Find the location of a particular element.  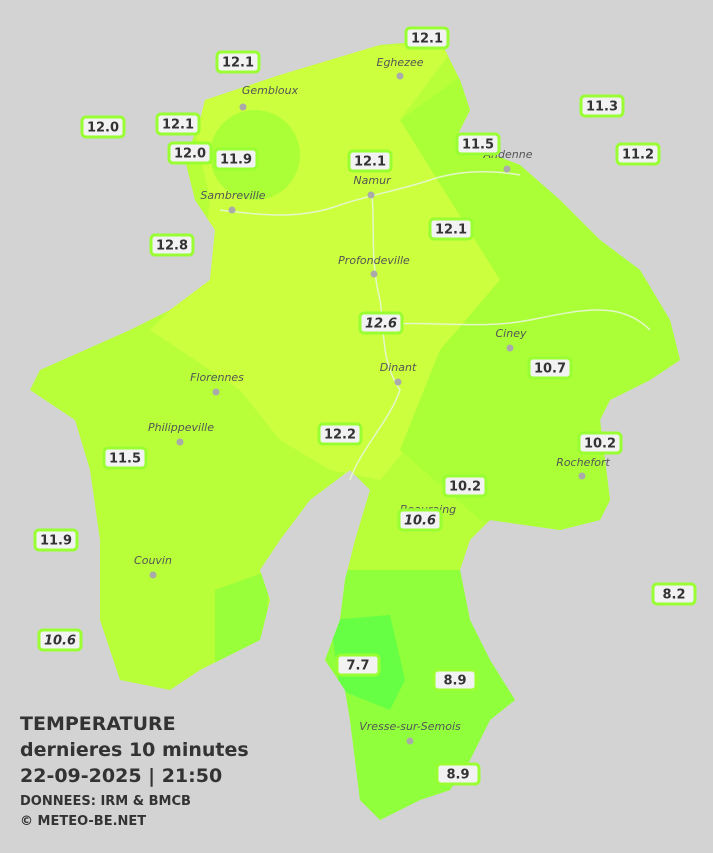

station-value: 12.2 is located at coordinates (340, 435).